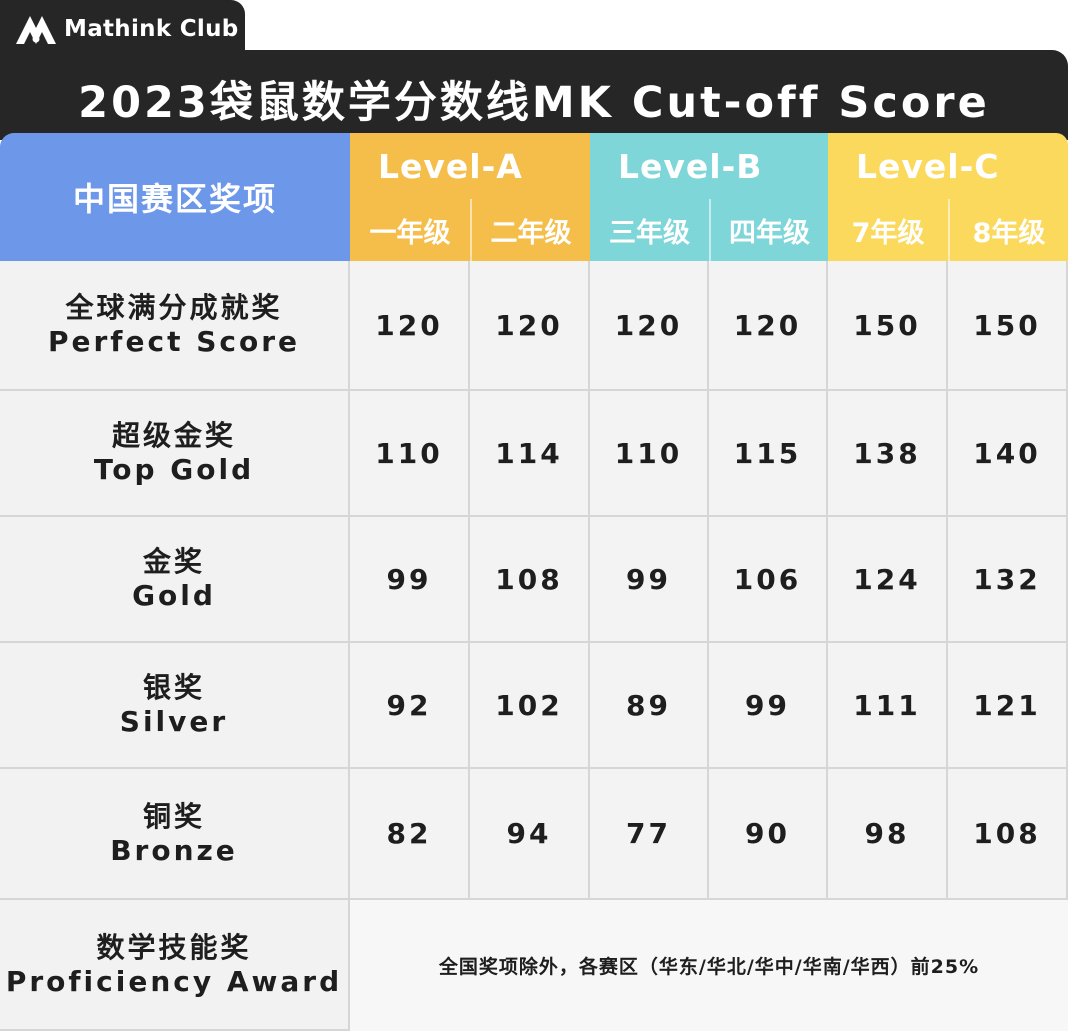 The image size is (1068, 1031). What do you see at coordinates (690, 166) in the screenshot?
I see `level-b-label: Level-B` at bounding box center [690, 166].